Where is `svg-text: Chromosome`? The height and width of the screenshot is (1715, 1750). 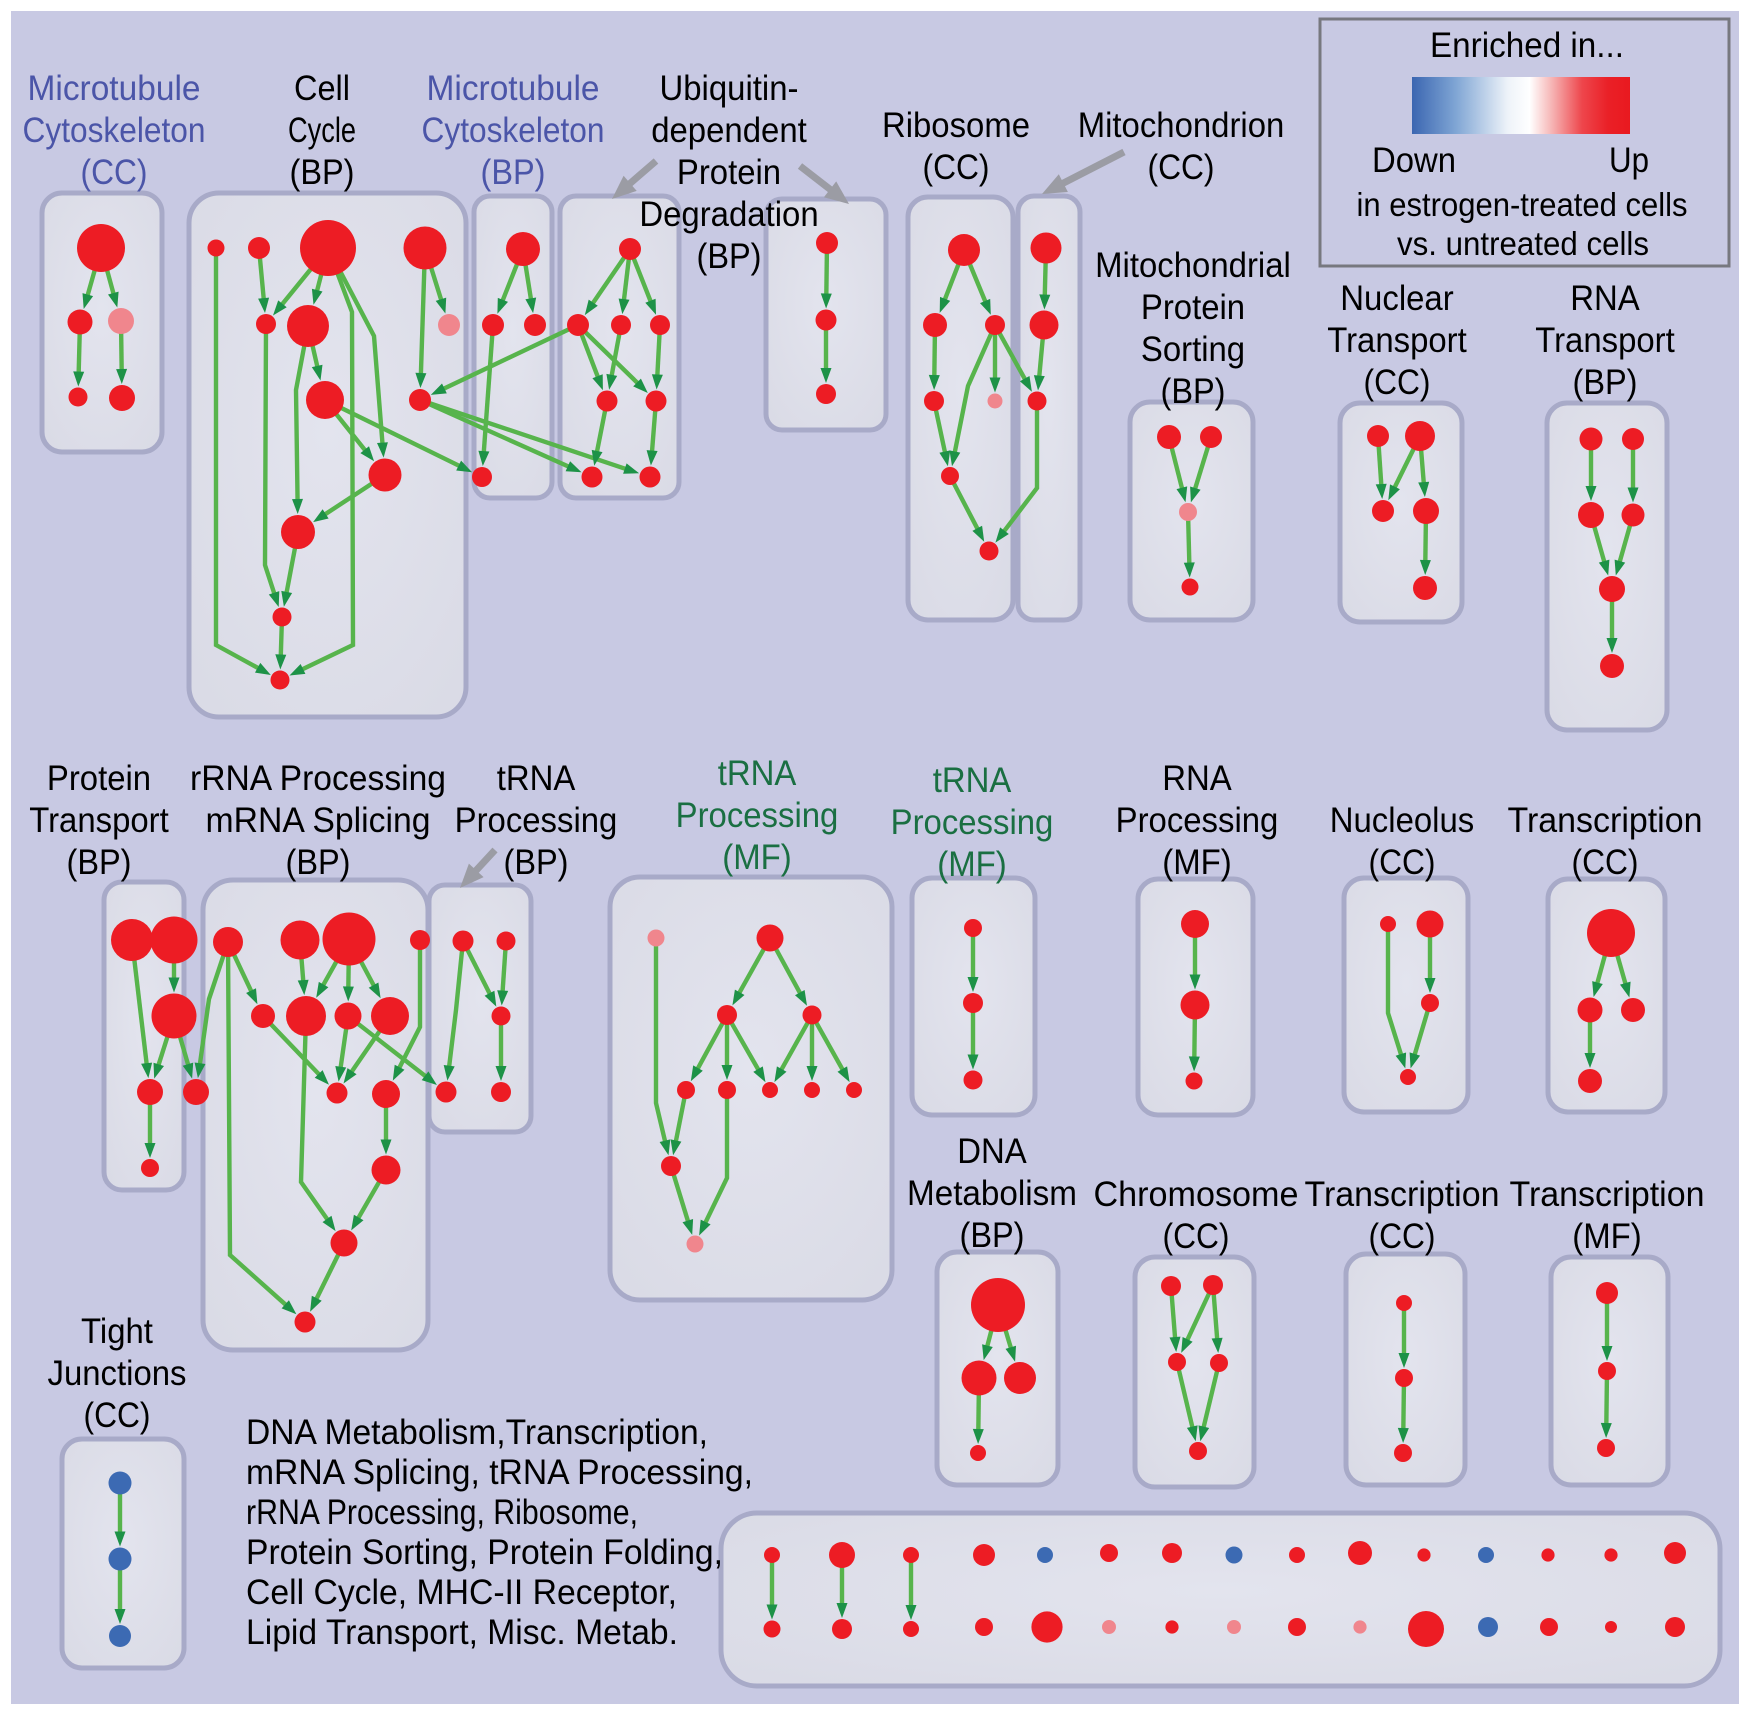 svg-text: Chromosome is located at coordinates (1196, 1194).